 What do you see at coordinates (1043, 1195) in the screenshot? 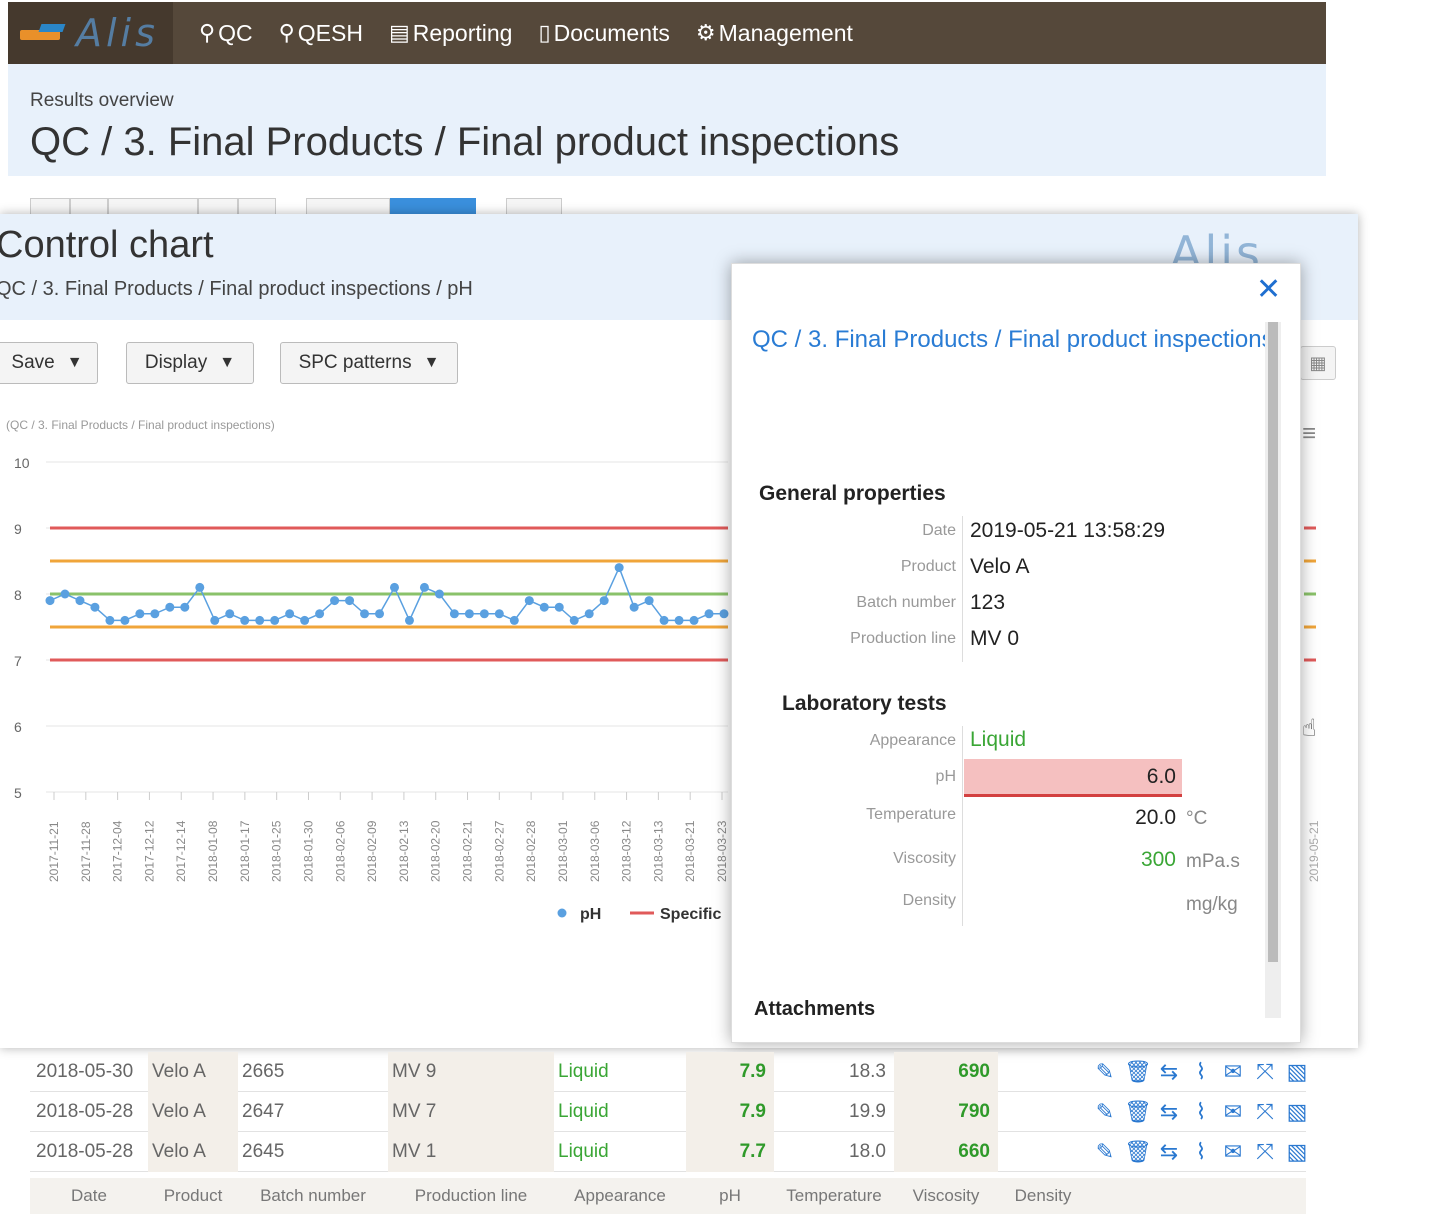
I see `column-header: Density` at bounding box center [1043, 1195].